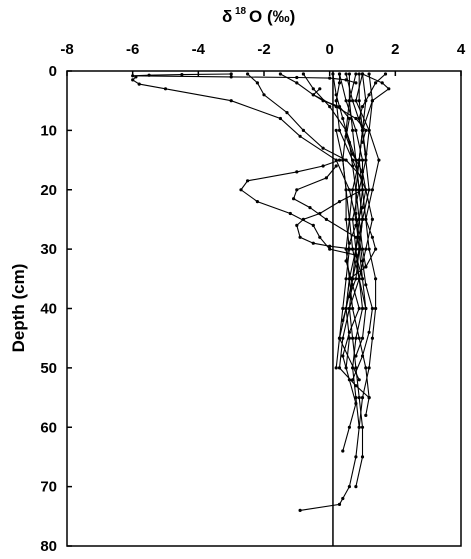 The width and height of the screenshot is (471, 559). Describe the element at coordinates (329, 49) in the screenshot. I see `x-tick-label: 0` at that location.